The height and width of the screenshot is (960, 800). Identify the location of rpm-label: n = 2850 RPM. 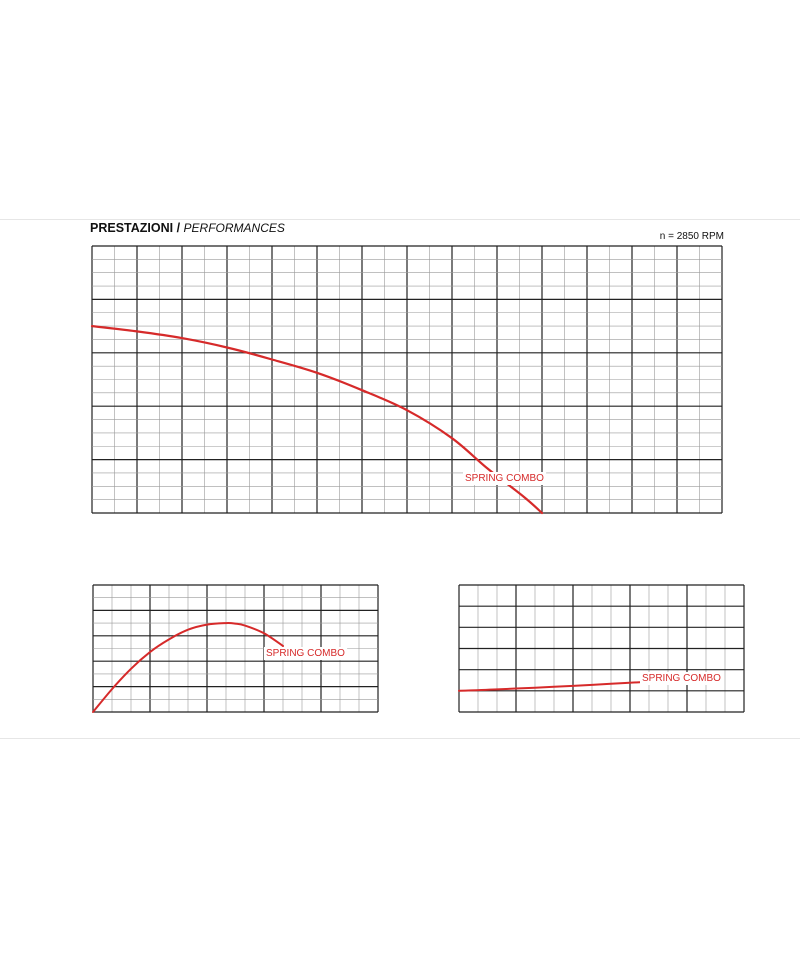
(692, 236).